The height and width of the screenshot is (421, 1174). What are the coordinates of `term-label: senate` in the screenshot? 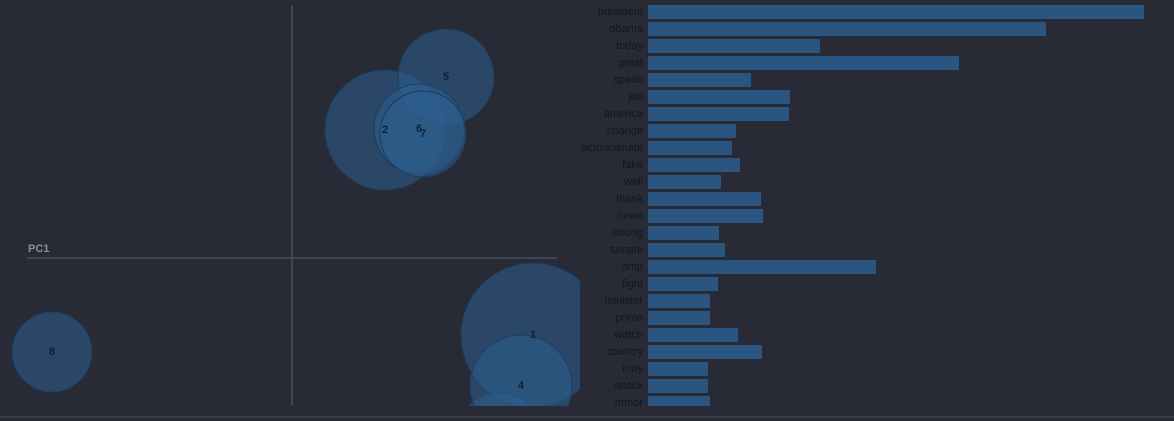 It's located at (626, 250).